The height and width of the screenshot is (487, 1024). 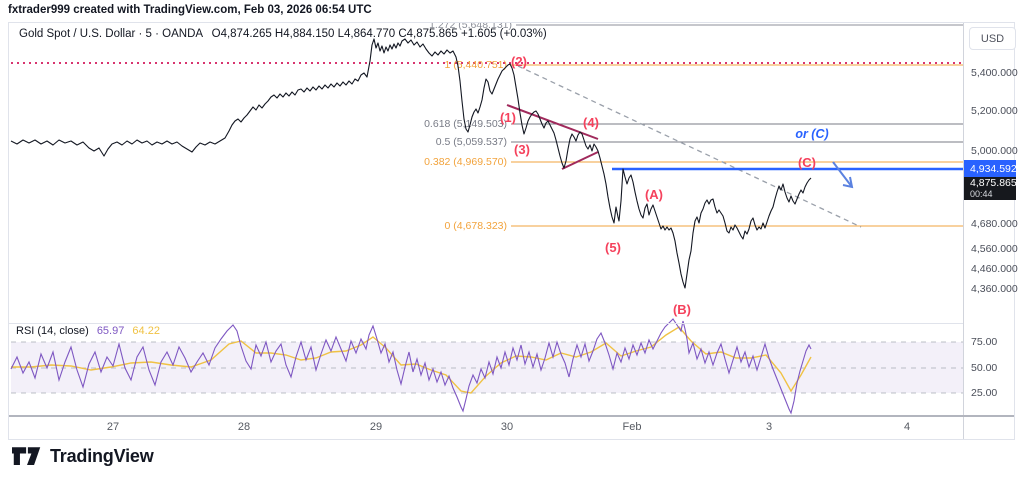 I want to click on price-tick: 4,360.000, so click(x=994, y=289).